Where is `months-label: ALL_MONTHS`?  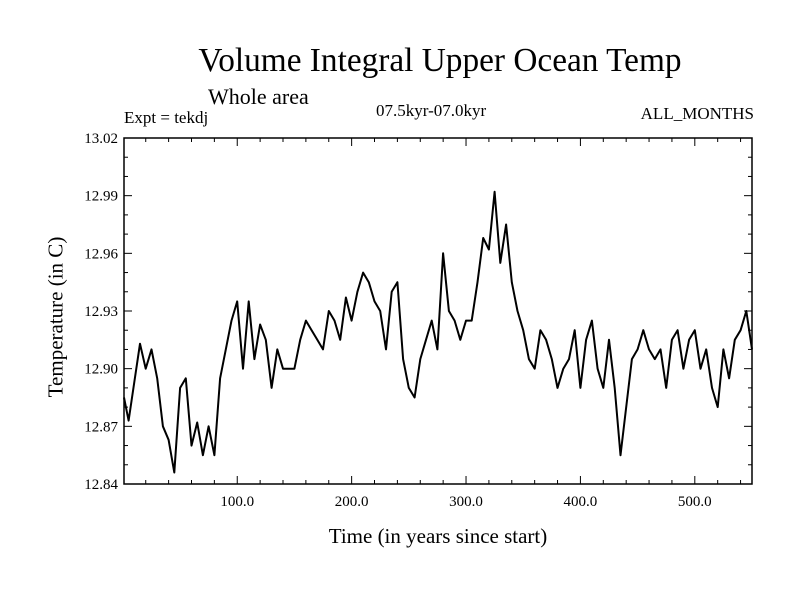
months-label: ALL_MONTHS is located at coordinates (697, 113).